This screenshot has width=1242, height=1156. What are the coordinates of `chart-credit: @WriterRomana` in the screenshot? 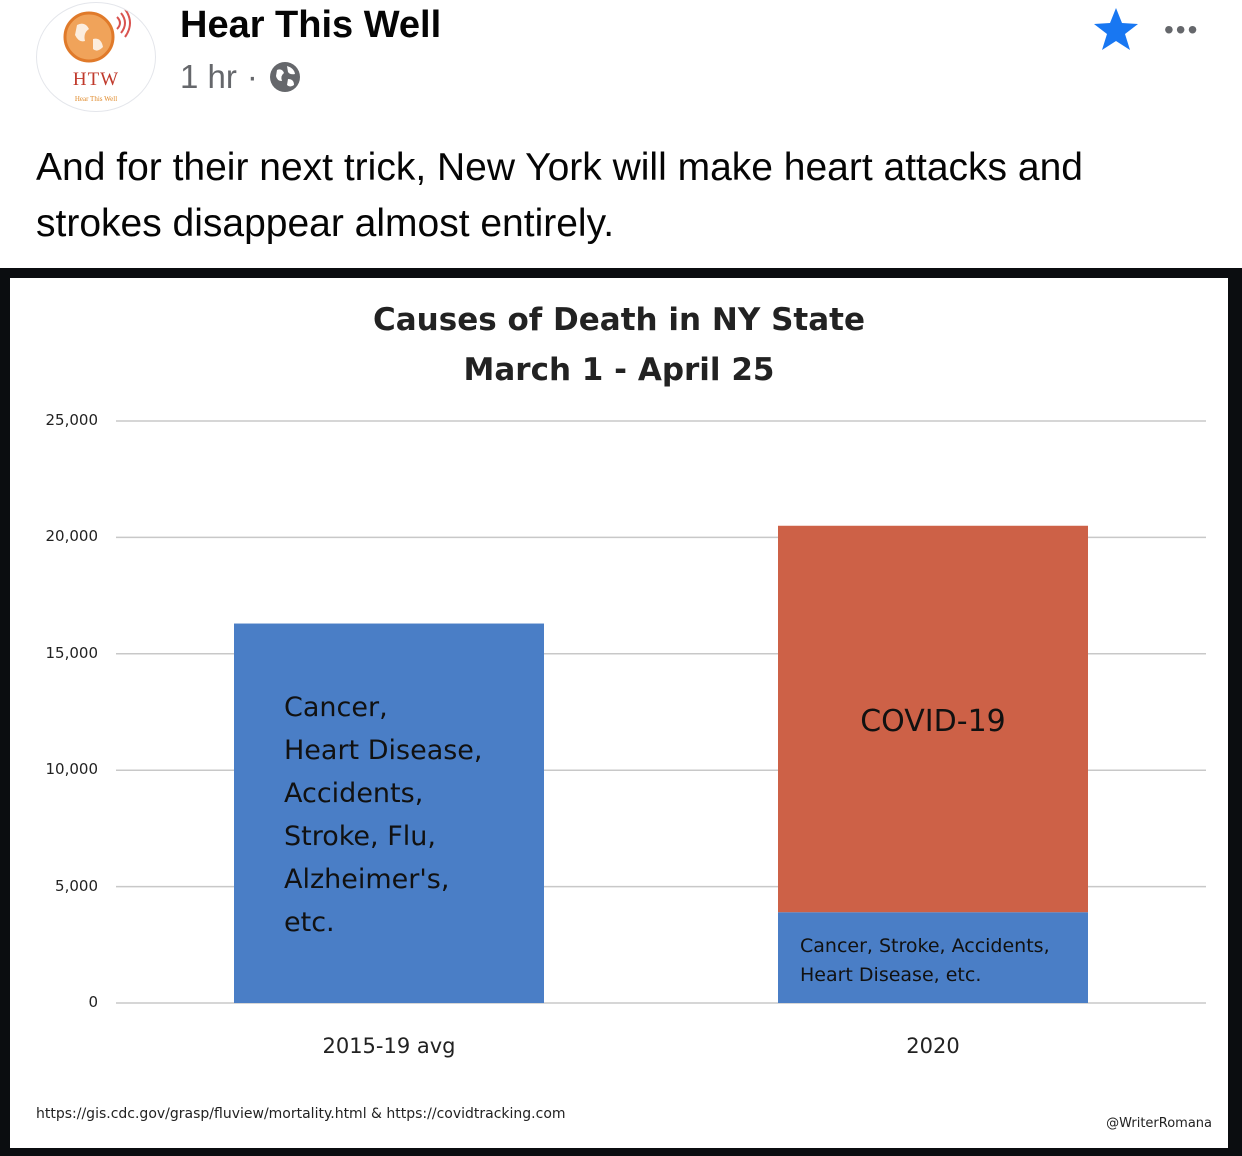 It's located at (1159, 1123).